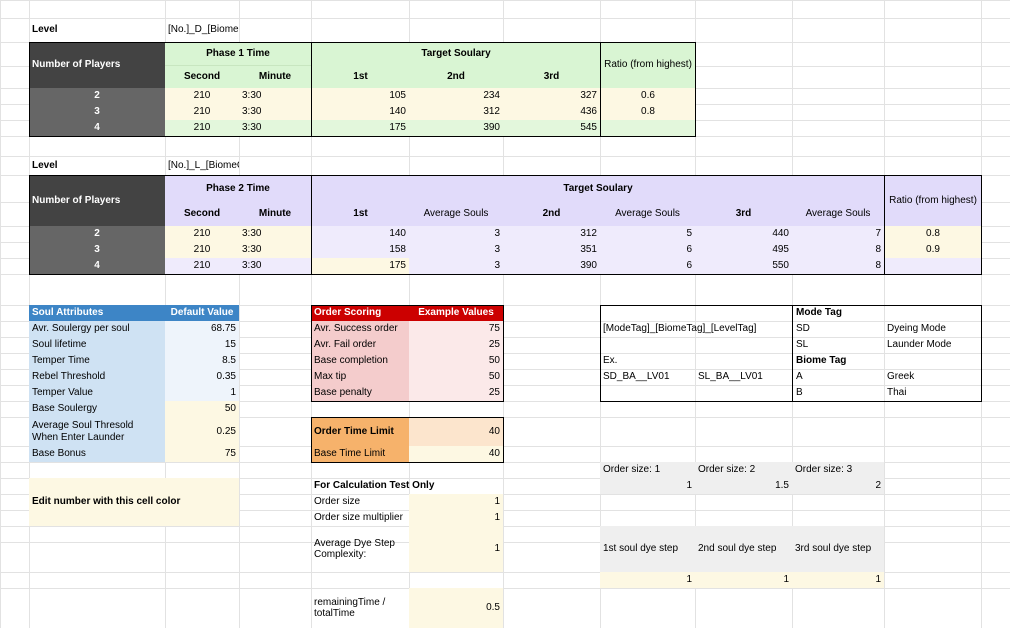  Describe the element at coordinates (97, 329) in the screenshot. I see `soul-attribute-label: Avr. Soulergy per soul` at that location.